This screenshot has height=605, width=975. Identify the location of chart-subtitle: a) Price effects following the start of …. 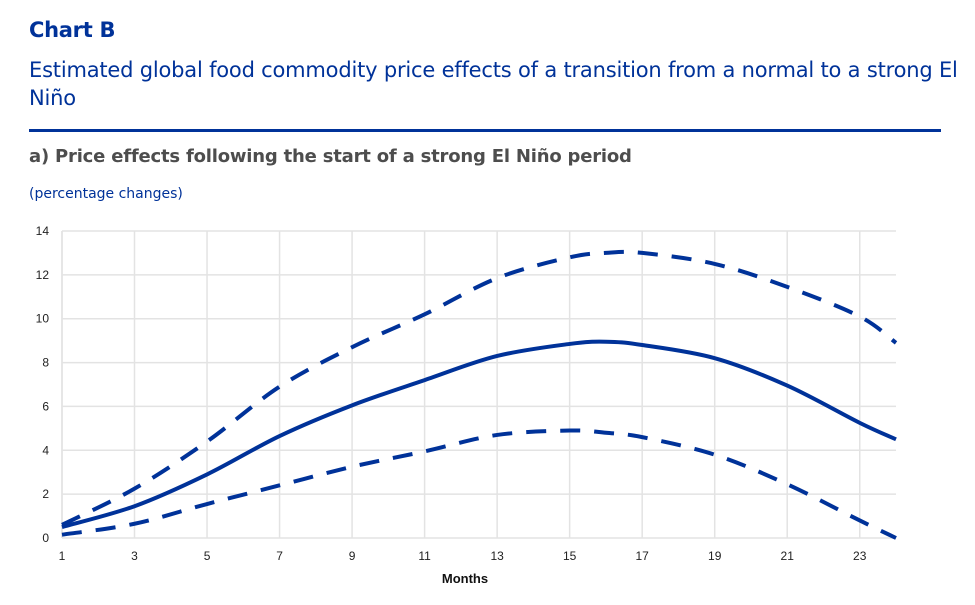
(330, 156).